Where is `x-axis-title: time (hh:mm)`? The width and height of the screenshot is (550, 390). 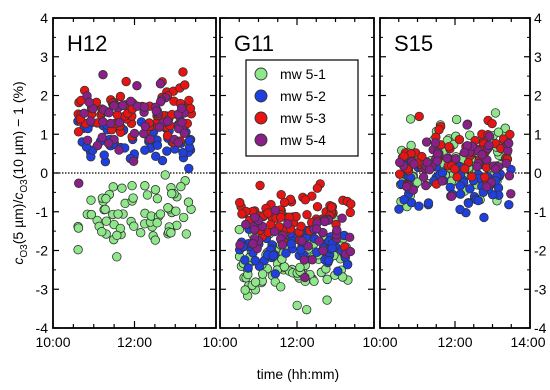
x-axis-title: time (hh:mm) is located at coordinates (298, 374).